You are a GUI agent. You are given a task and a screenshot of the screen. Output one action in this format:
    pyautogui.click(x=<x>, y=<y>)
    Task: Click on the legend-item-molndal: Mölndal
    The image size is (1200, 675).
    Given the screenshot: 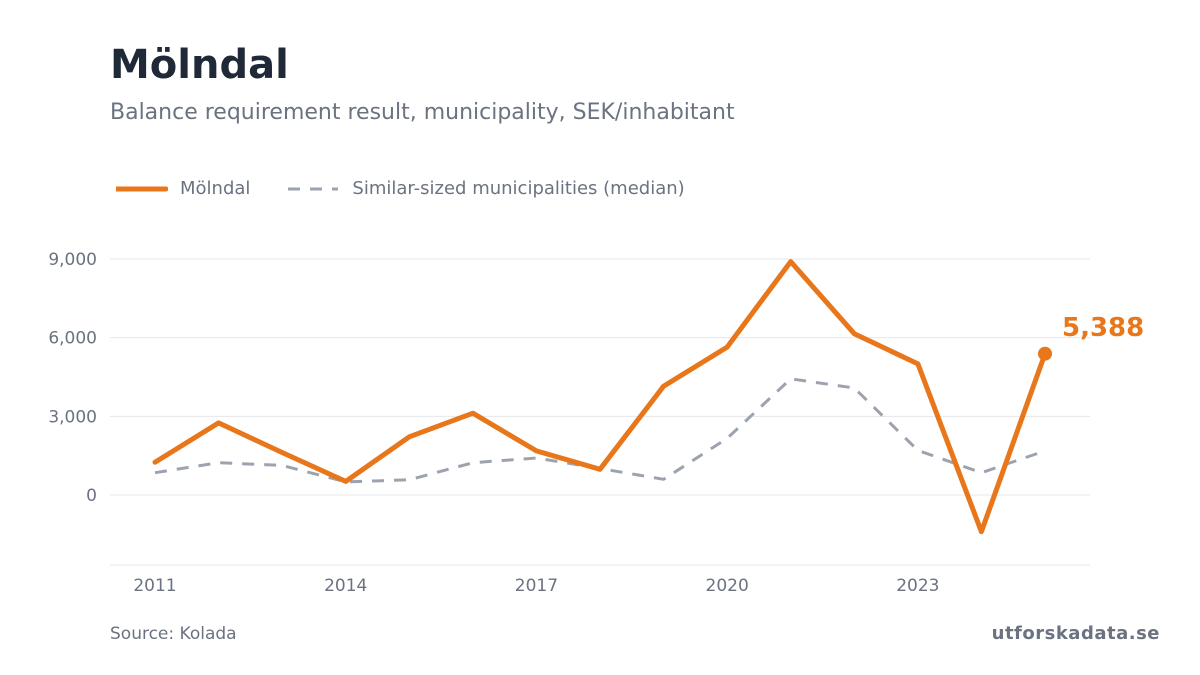 What is the action you would take?
    pyautogui.click(x=183, y=188)
    